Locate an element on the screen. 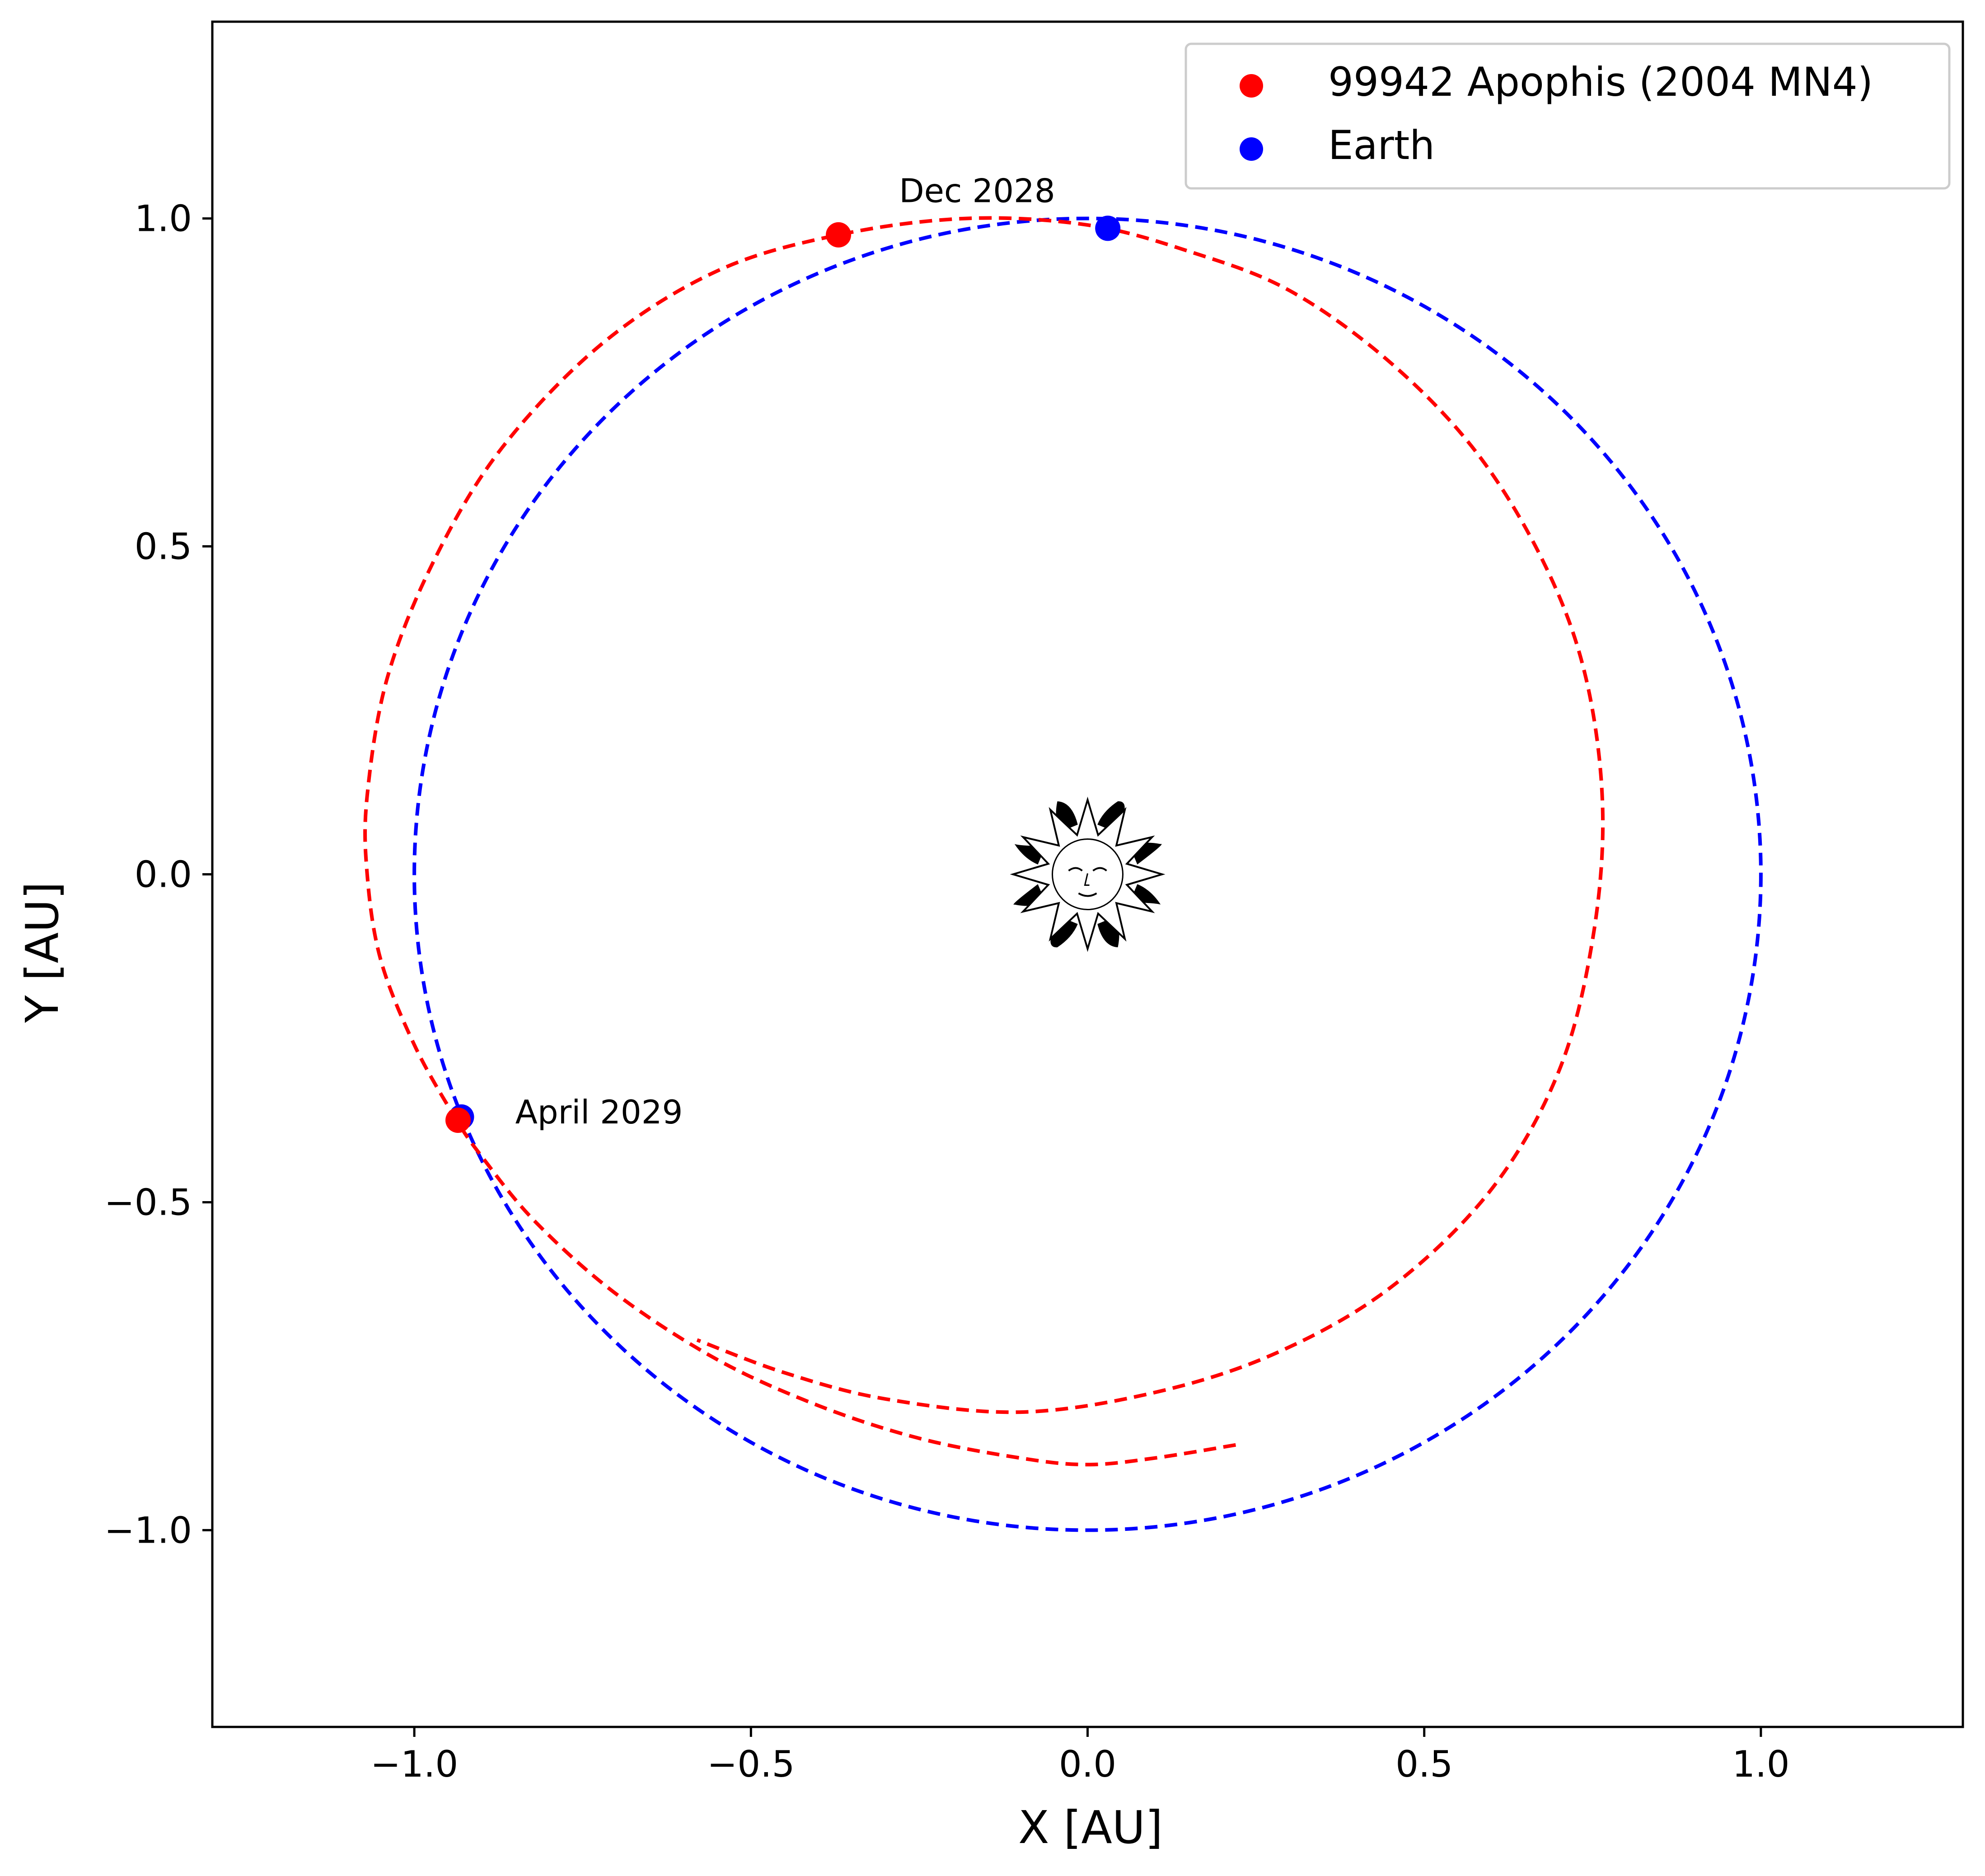 The height and width of the screenshot is (1876, 1985). legend: 99942 Apophis (2004 MN4) Earth is located at coordinates (1567, 116).